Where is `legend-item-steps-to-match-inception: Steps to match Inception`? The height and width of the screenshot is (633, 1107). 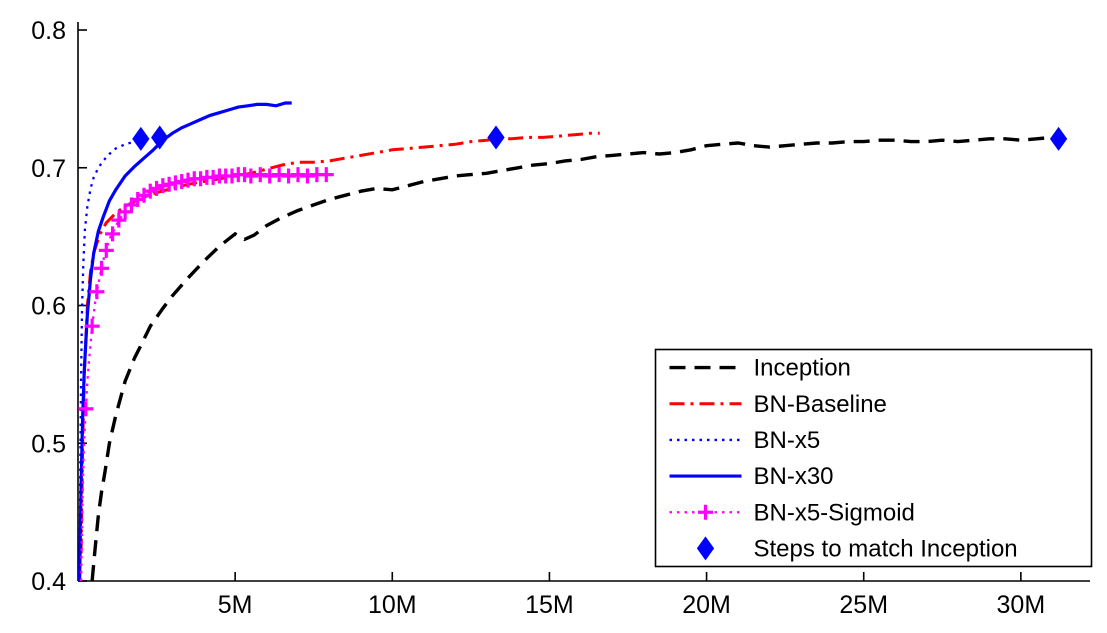 legend-item-steps-to-match-inception: Steps to match Inception is located at coordinates (857, 548).